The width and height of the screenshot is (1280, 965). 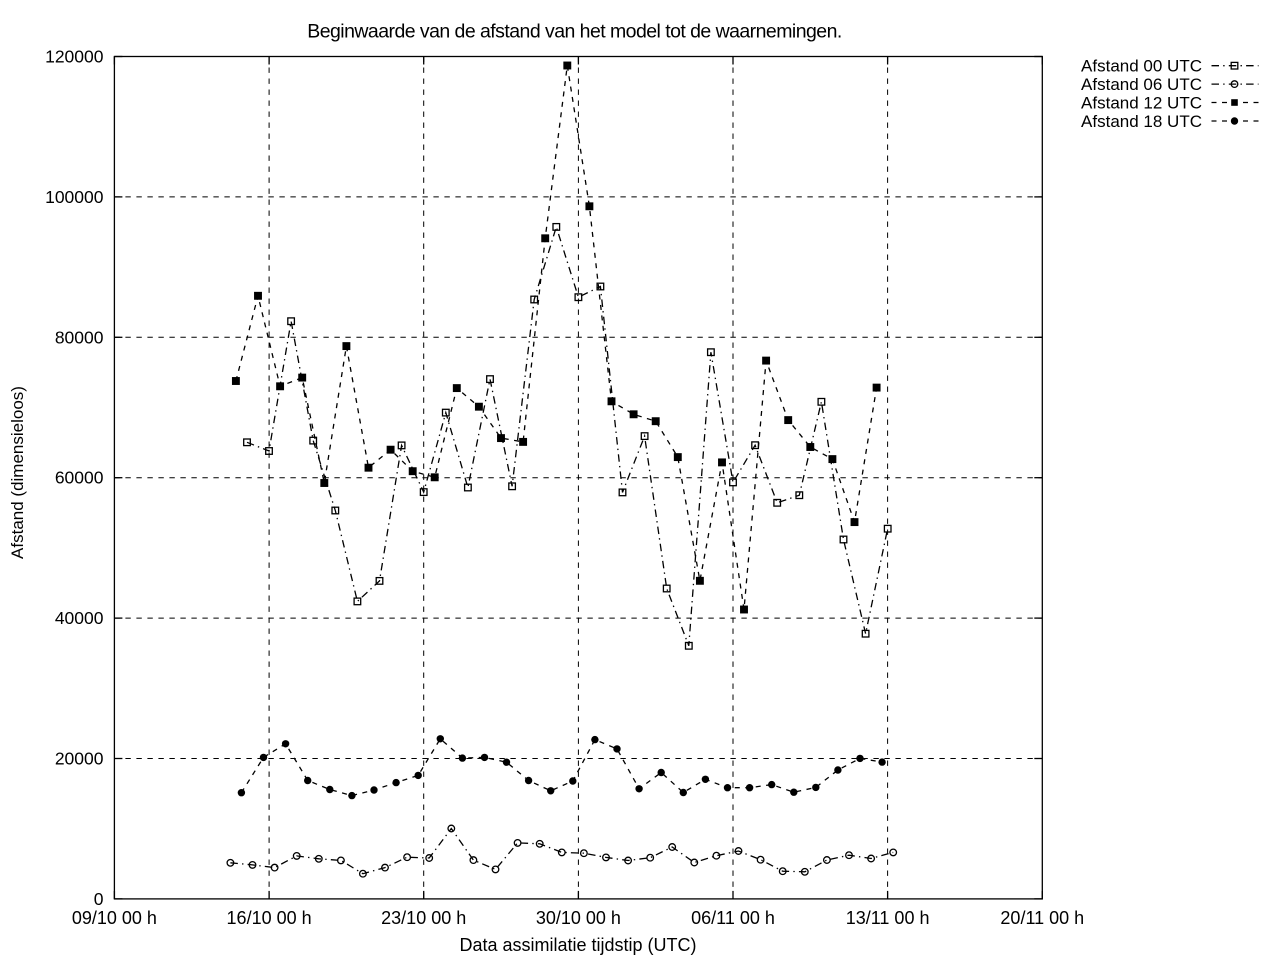 What do you see at coordinates (578, 918) in the screenshot?
I see `svg-text: 30/10 00 h` at bounding box center [578, 918].